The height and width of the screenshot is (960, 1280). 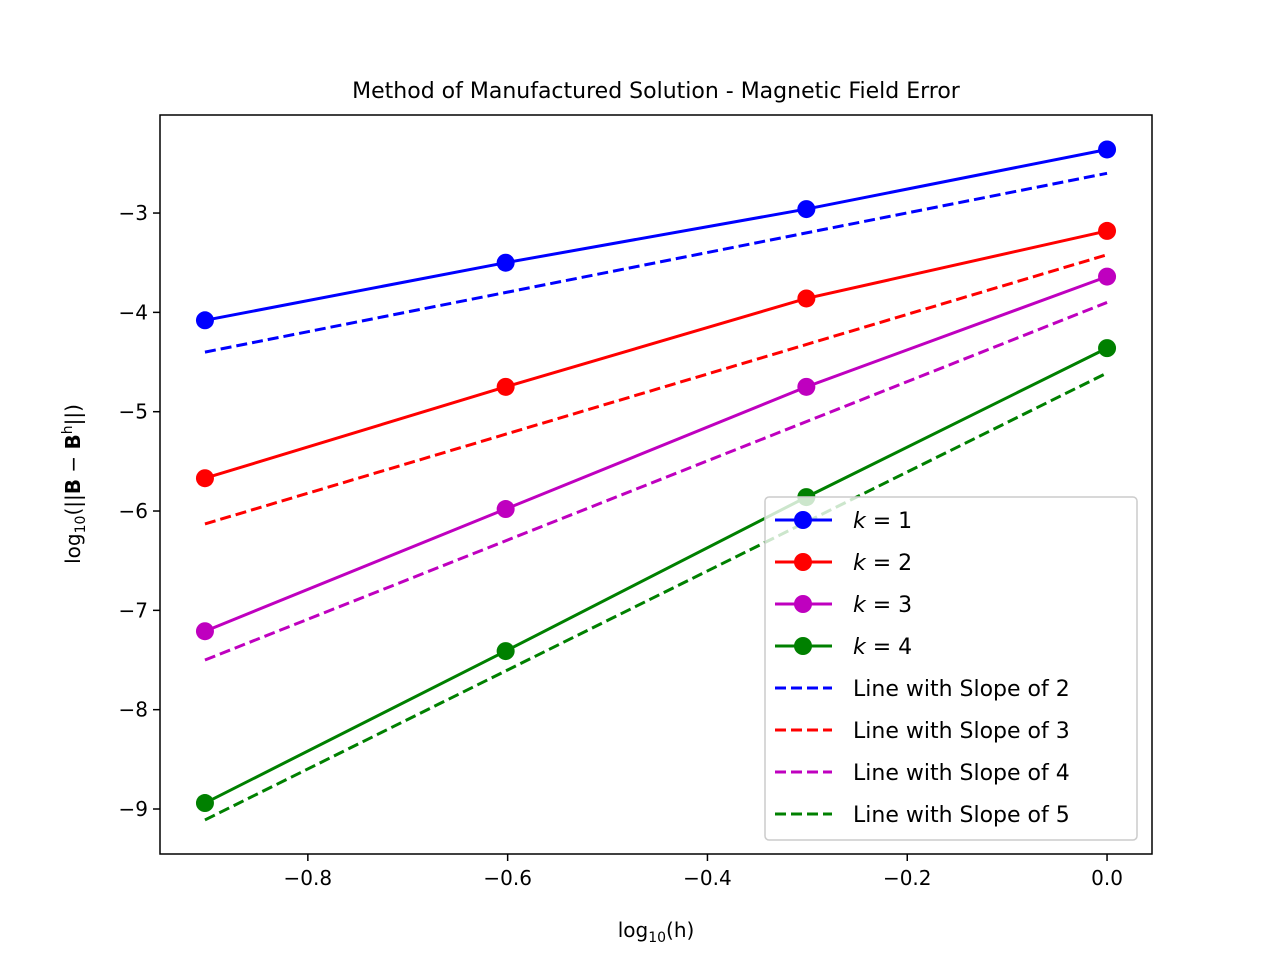 I want to click on y-tick-label: −9, so click(x=133, y=809).